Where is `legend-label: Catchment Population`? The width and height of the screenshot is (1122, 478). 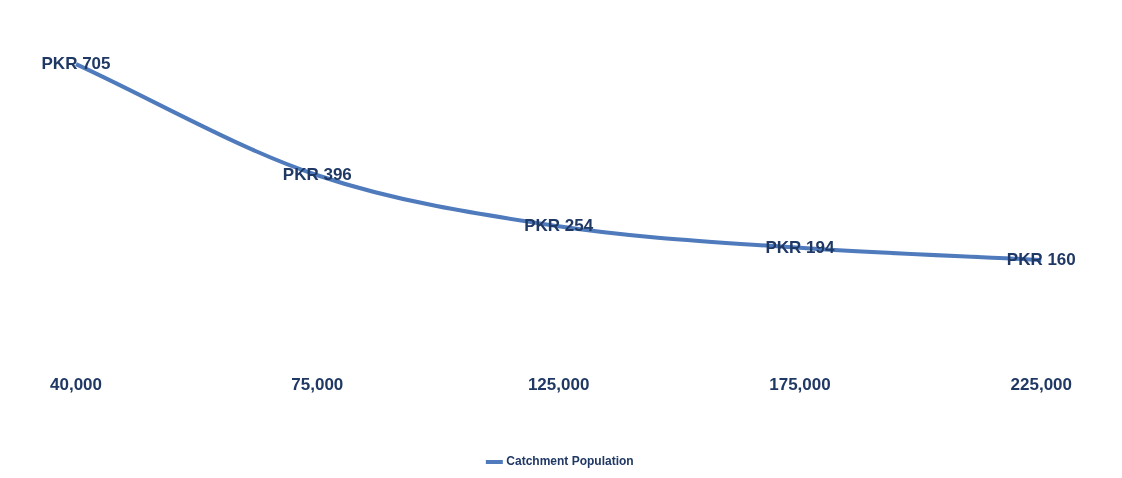 legend-label: Catchment Population is located at coordinates (570, 461).